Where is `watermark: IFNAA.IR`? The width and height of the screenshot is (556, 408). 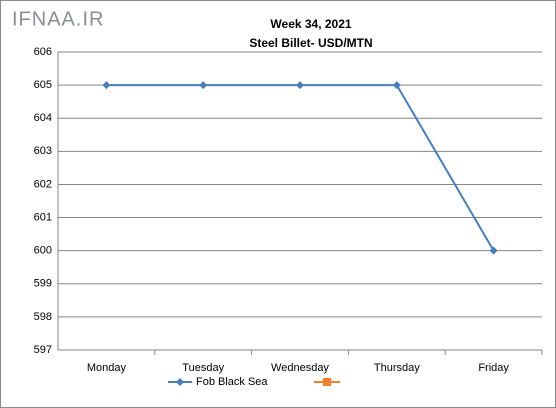 watermark: IFNAA.IR is located at coordinates (58, 19).